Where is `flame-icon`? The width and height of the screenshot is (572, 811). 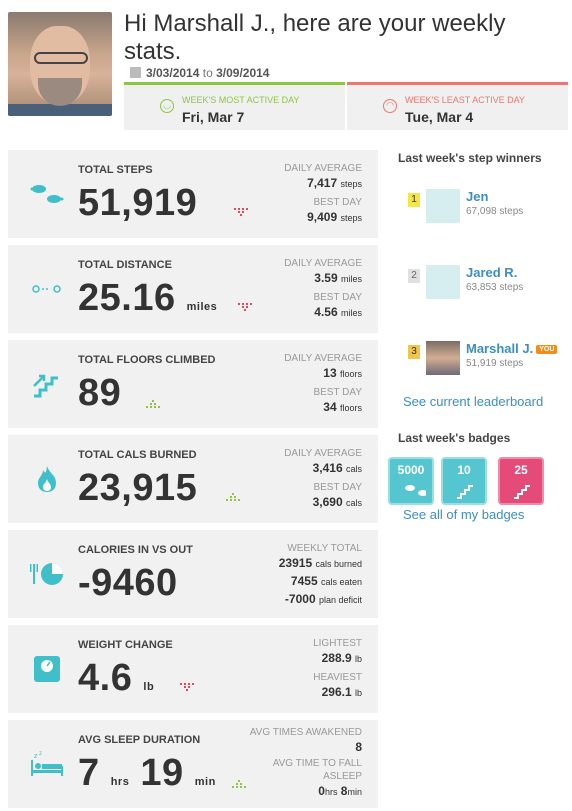
flame-icon is located at coordinates (47, 479).